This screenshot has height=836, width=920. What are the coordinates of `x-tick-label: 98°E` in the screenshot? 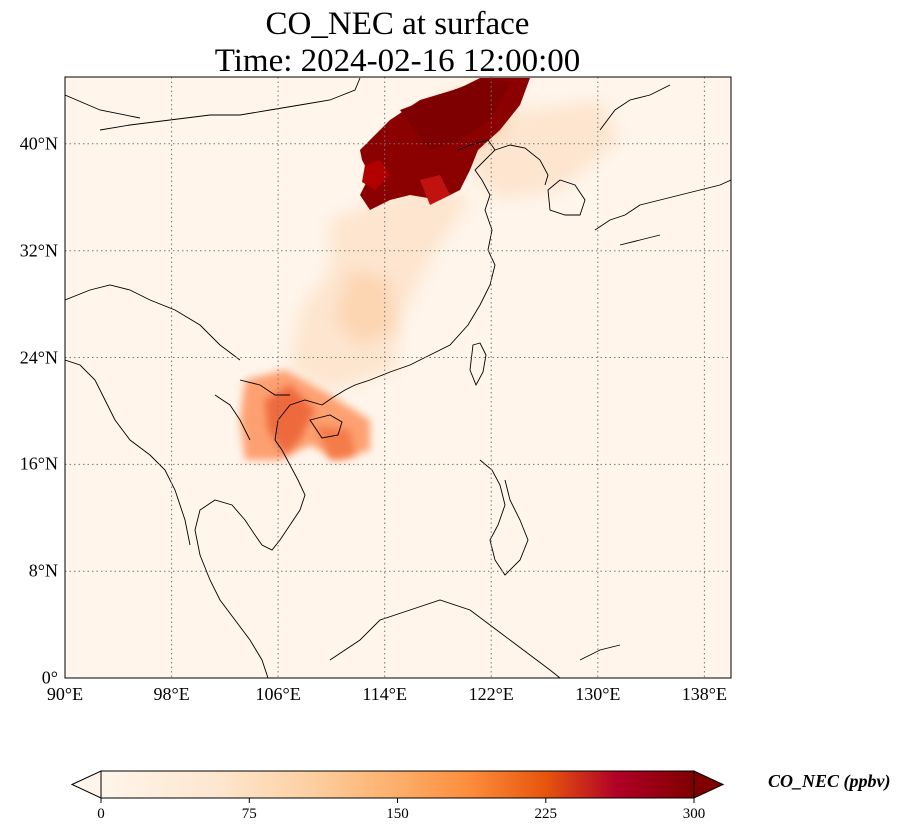 It's located at (171, 694).